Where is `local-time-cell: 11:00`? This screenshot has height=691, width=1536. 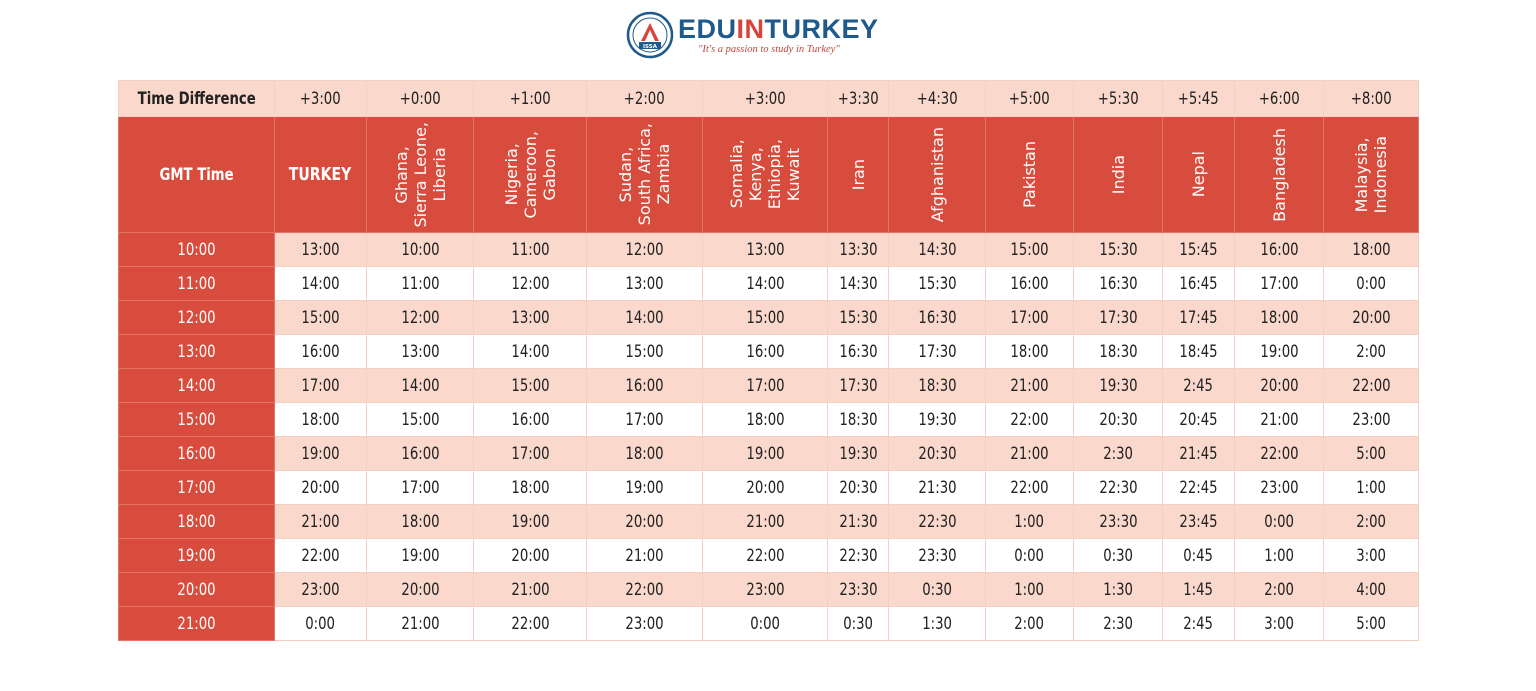
local-time-cell: 11:00 is located at coordinates (420, 283).